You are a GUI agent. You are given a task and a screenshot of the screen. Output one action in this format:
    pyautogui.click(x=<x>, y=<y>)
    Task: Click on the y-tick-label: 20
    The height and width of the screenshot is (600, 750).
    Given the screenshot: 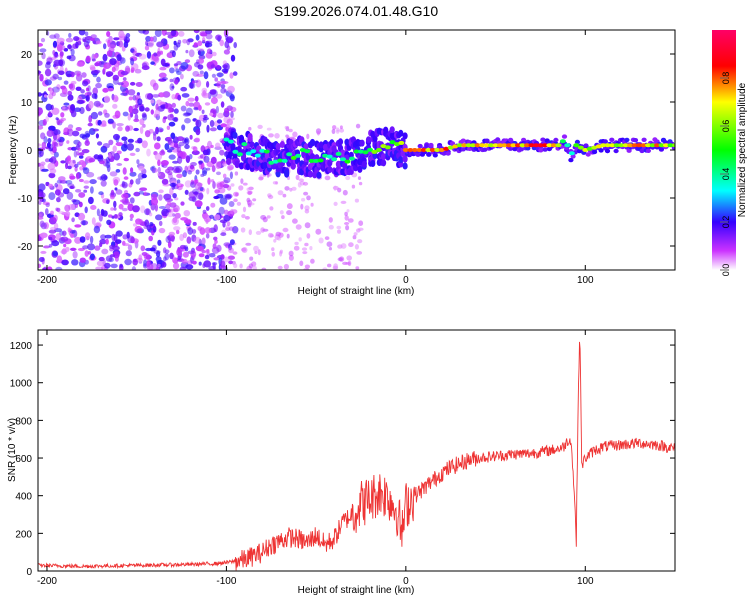 What is the action you would take?
    pyautogui.click(x=27, y=55)
    